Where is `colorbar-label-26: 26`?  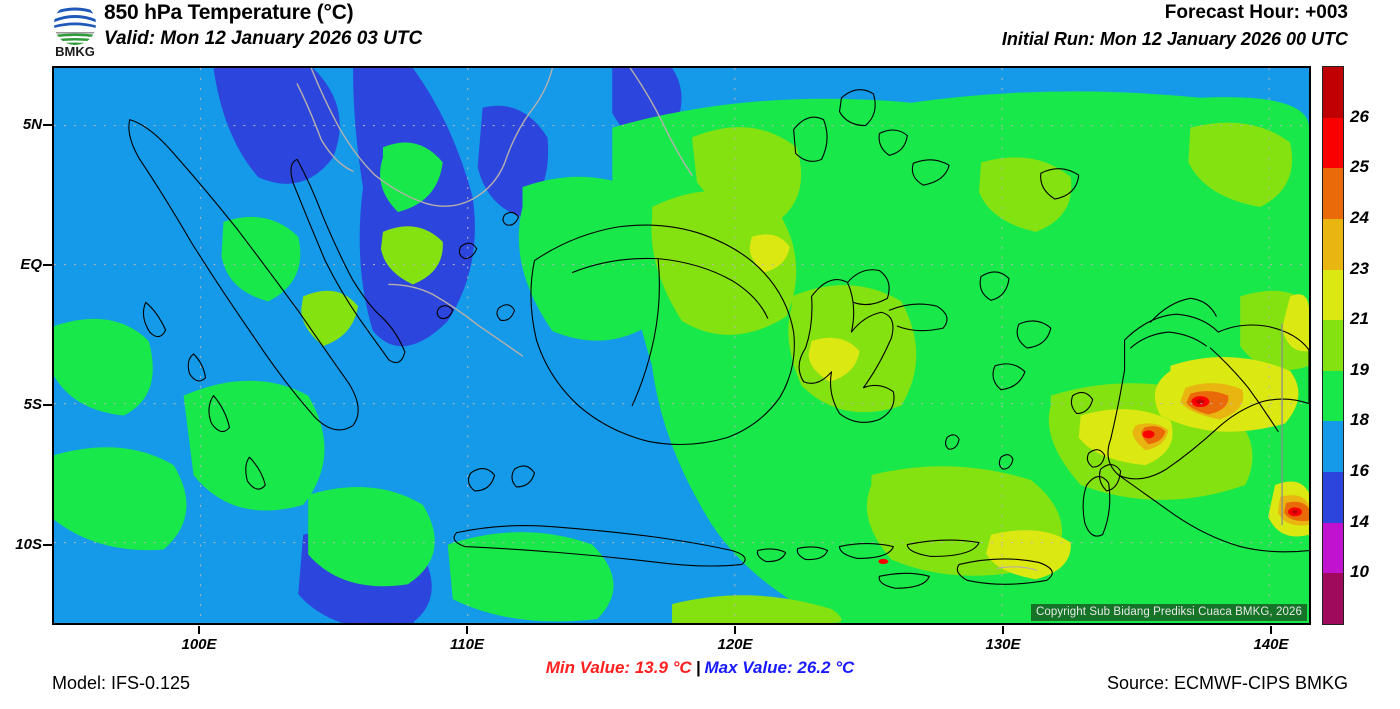 colorbar-label-26: 26 is located at coordinates (1359, 116).